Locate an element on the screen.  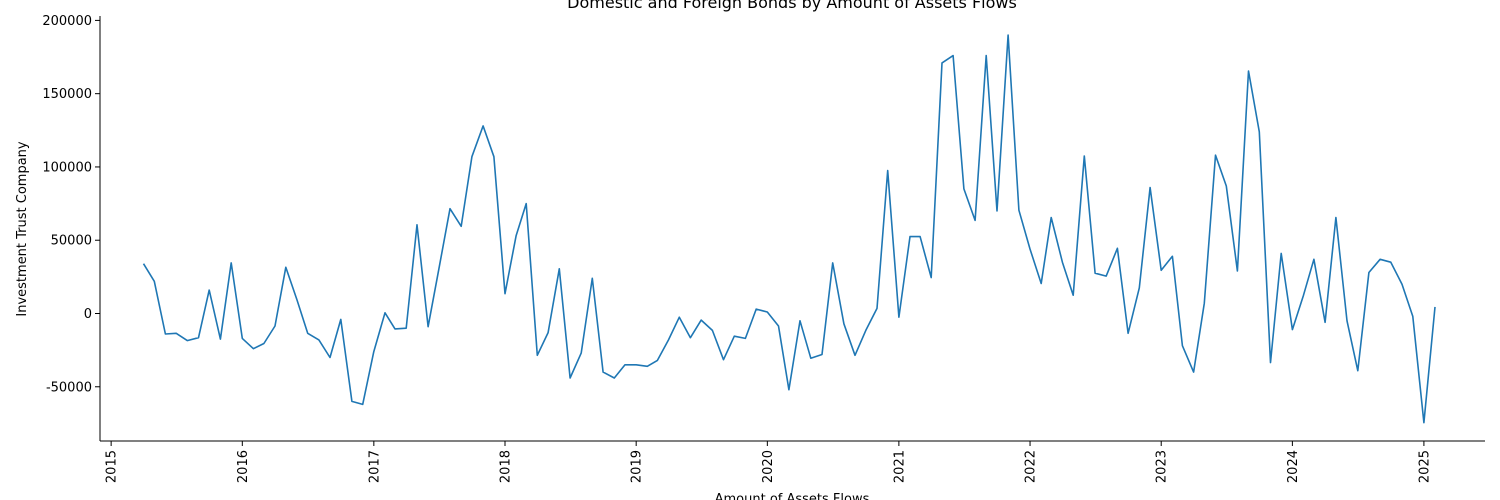
x-tick-label: 2015 is located at coordinates (112, 466).